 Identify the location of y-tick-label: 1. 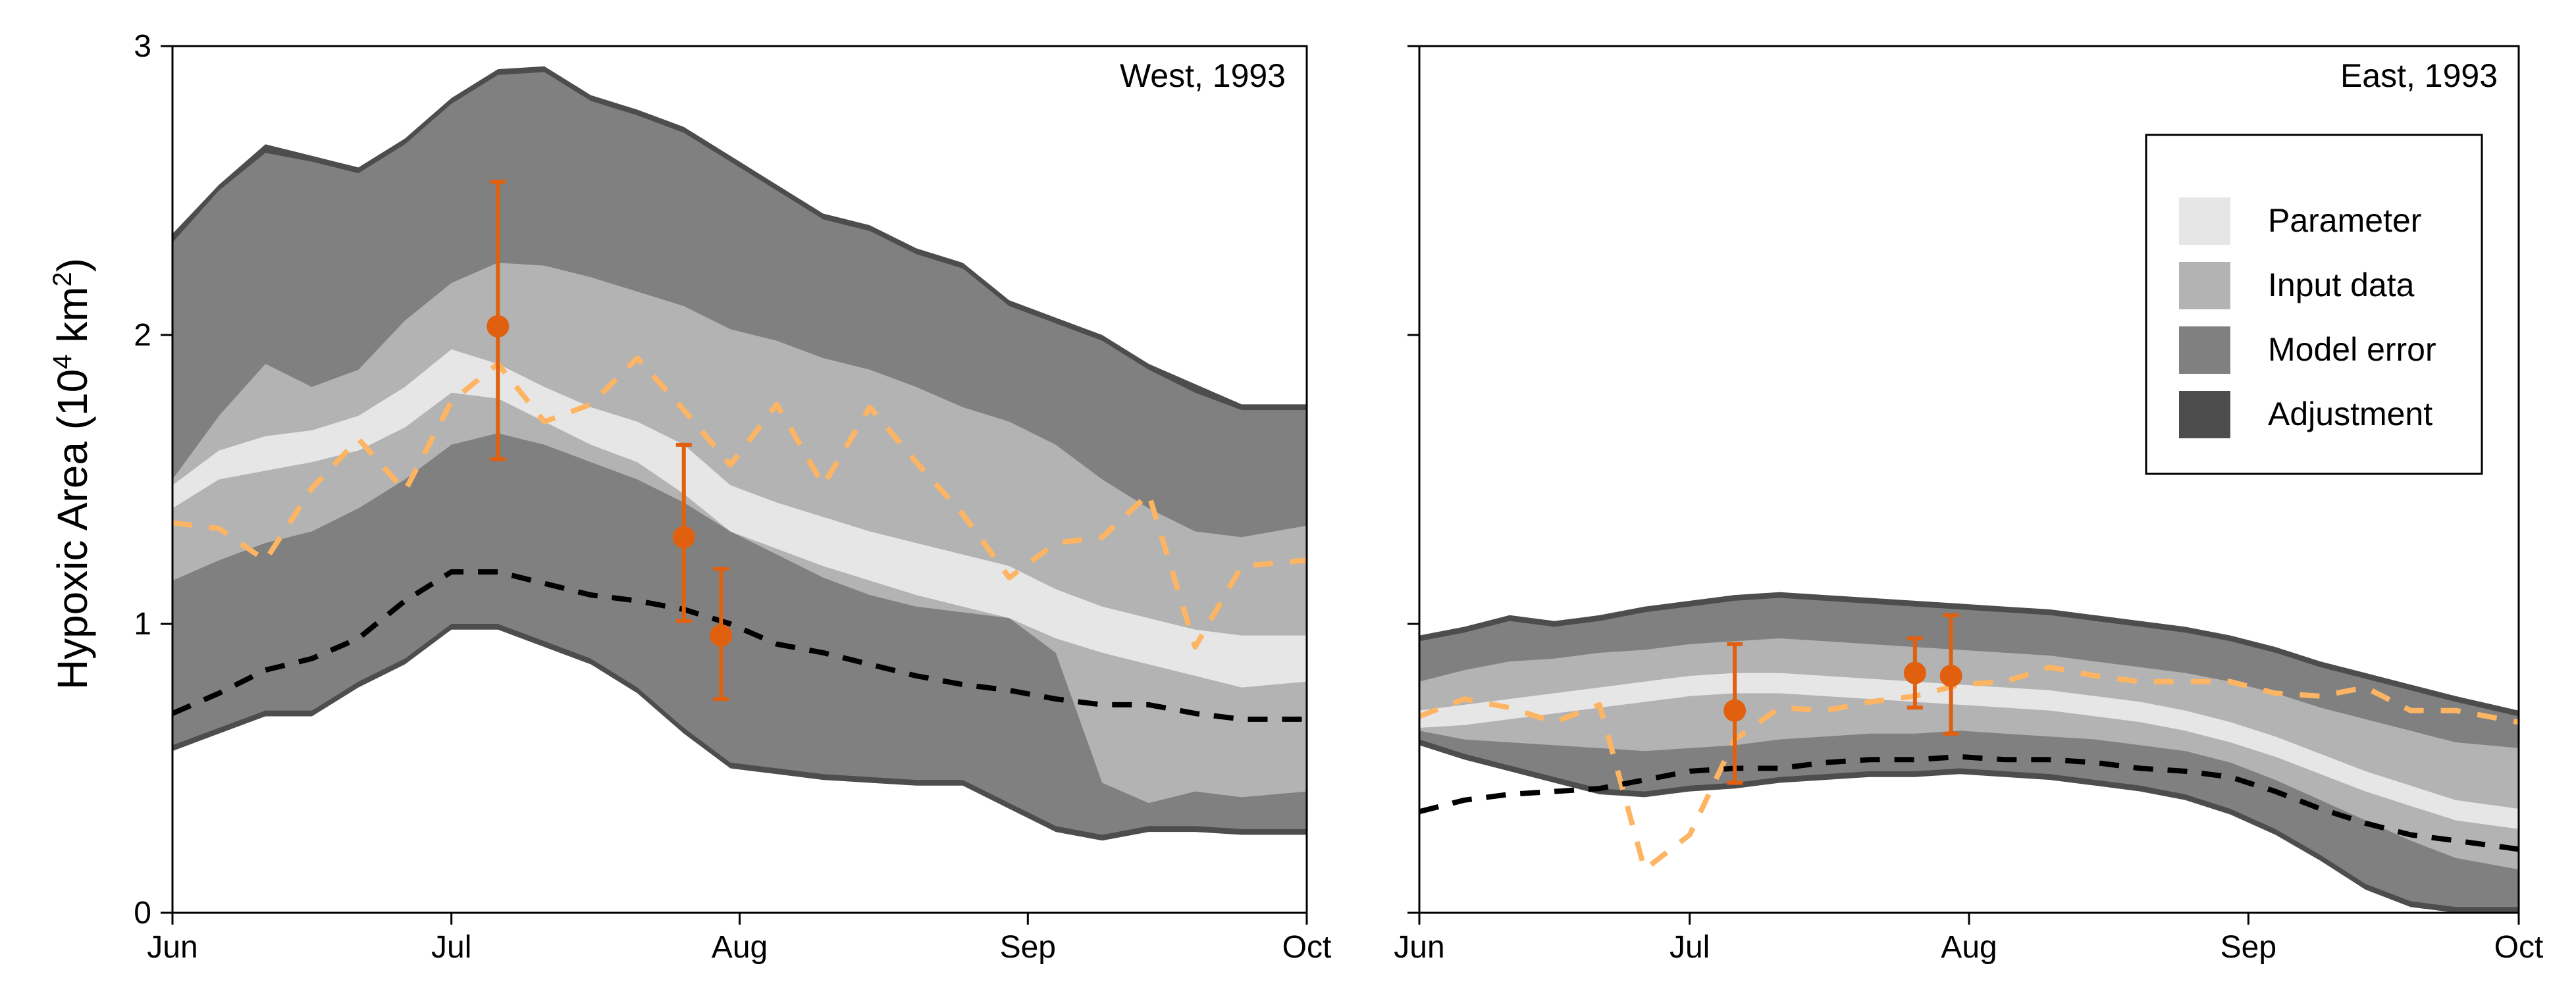
(142, 624).